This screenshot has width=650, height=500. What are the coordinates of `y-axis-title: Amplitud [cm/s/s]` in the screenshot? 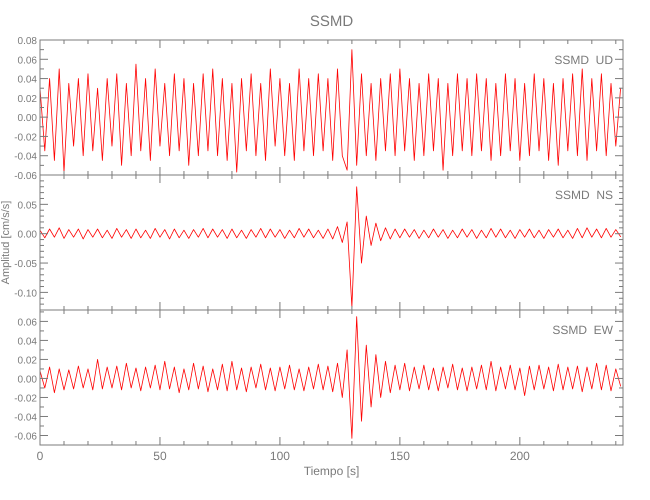 It's located at (6, 242).